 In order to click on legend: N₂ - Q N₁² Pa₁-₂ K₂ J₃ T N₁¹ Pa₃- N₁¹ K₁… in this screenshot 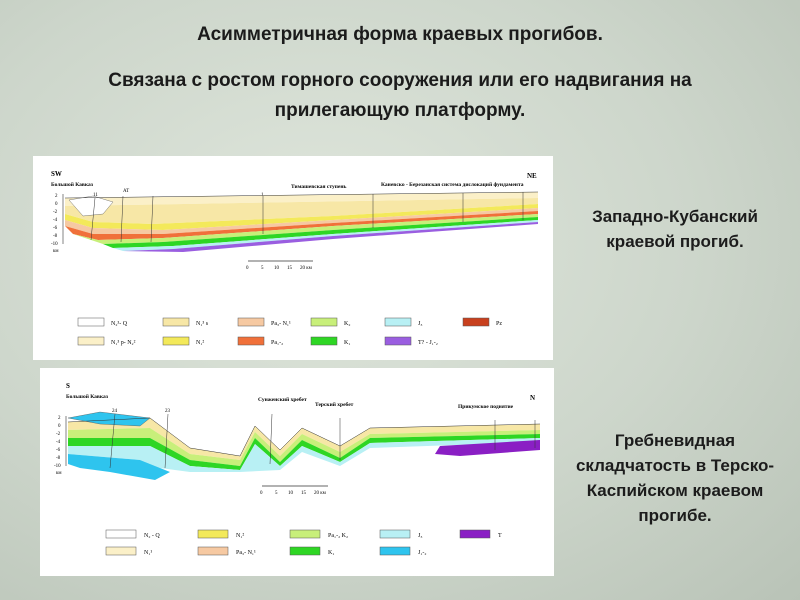, I will do `click(303, 542)`.